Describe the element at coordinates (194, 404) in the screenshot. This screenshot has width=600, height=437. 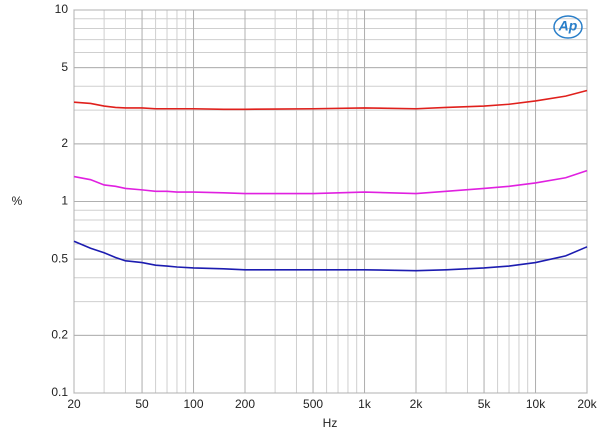
I see `x-tick-label: 100` at that location.